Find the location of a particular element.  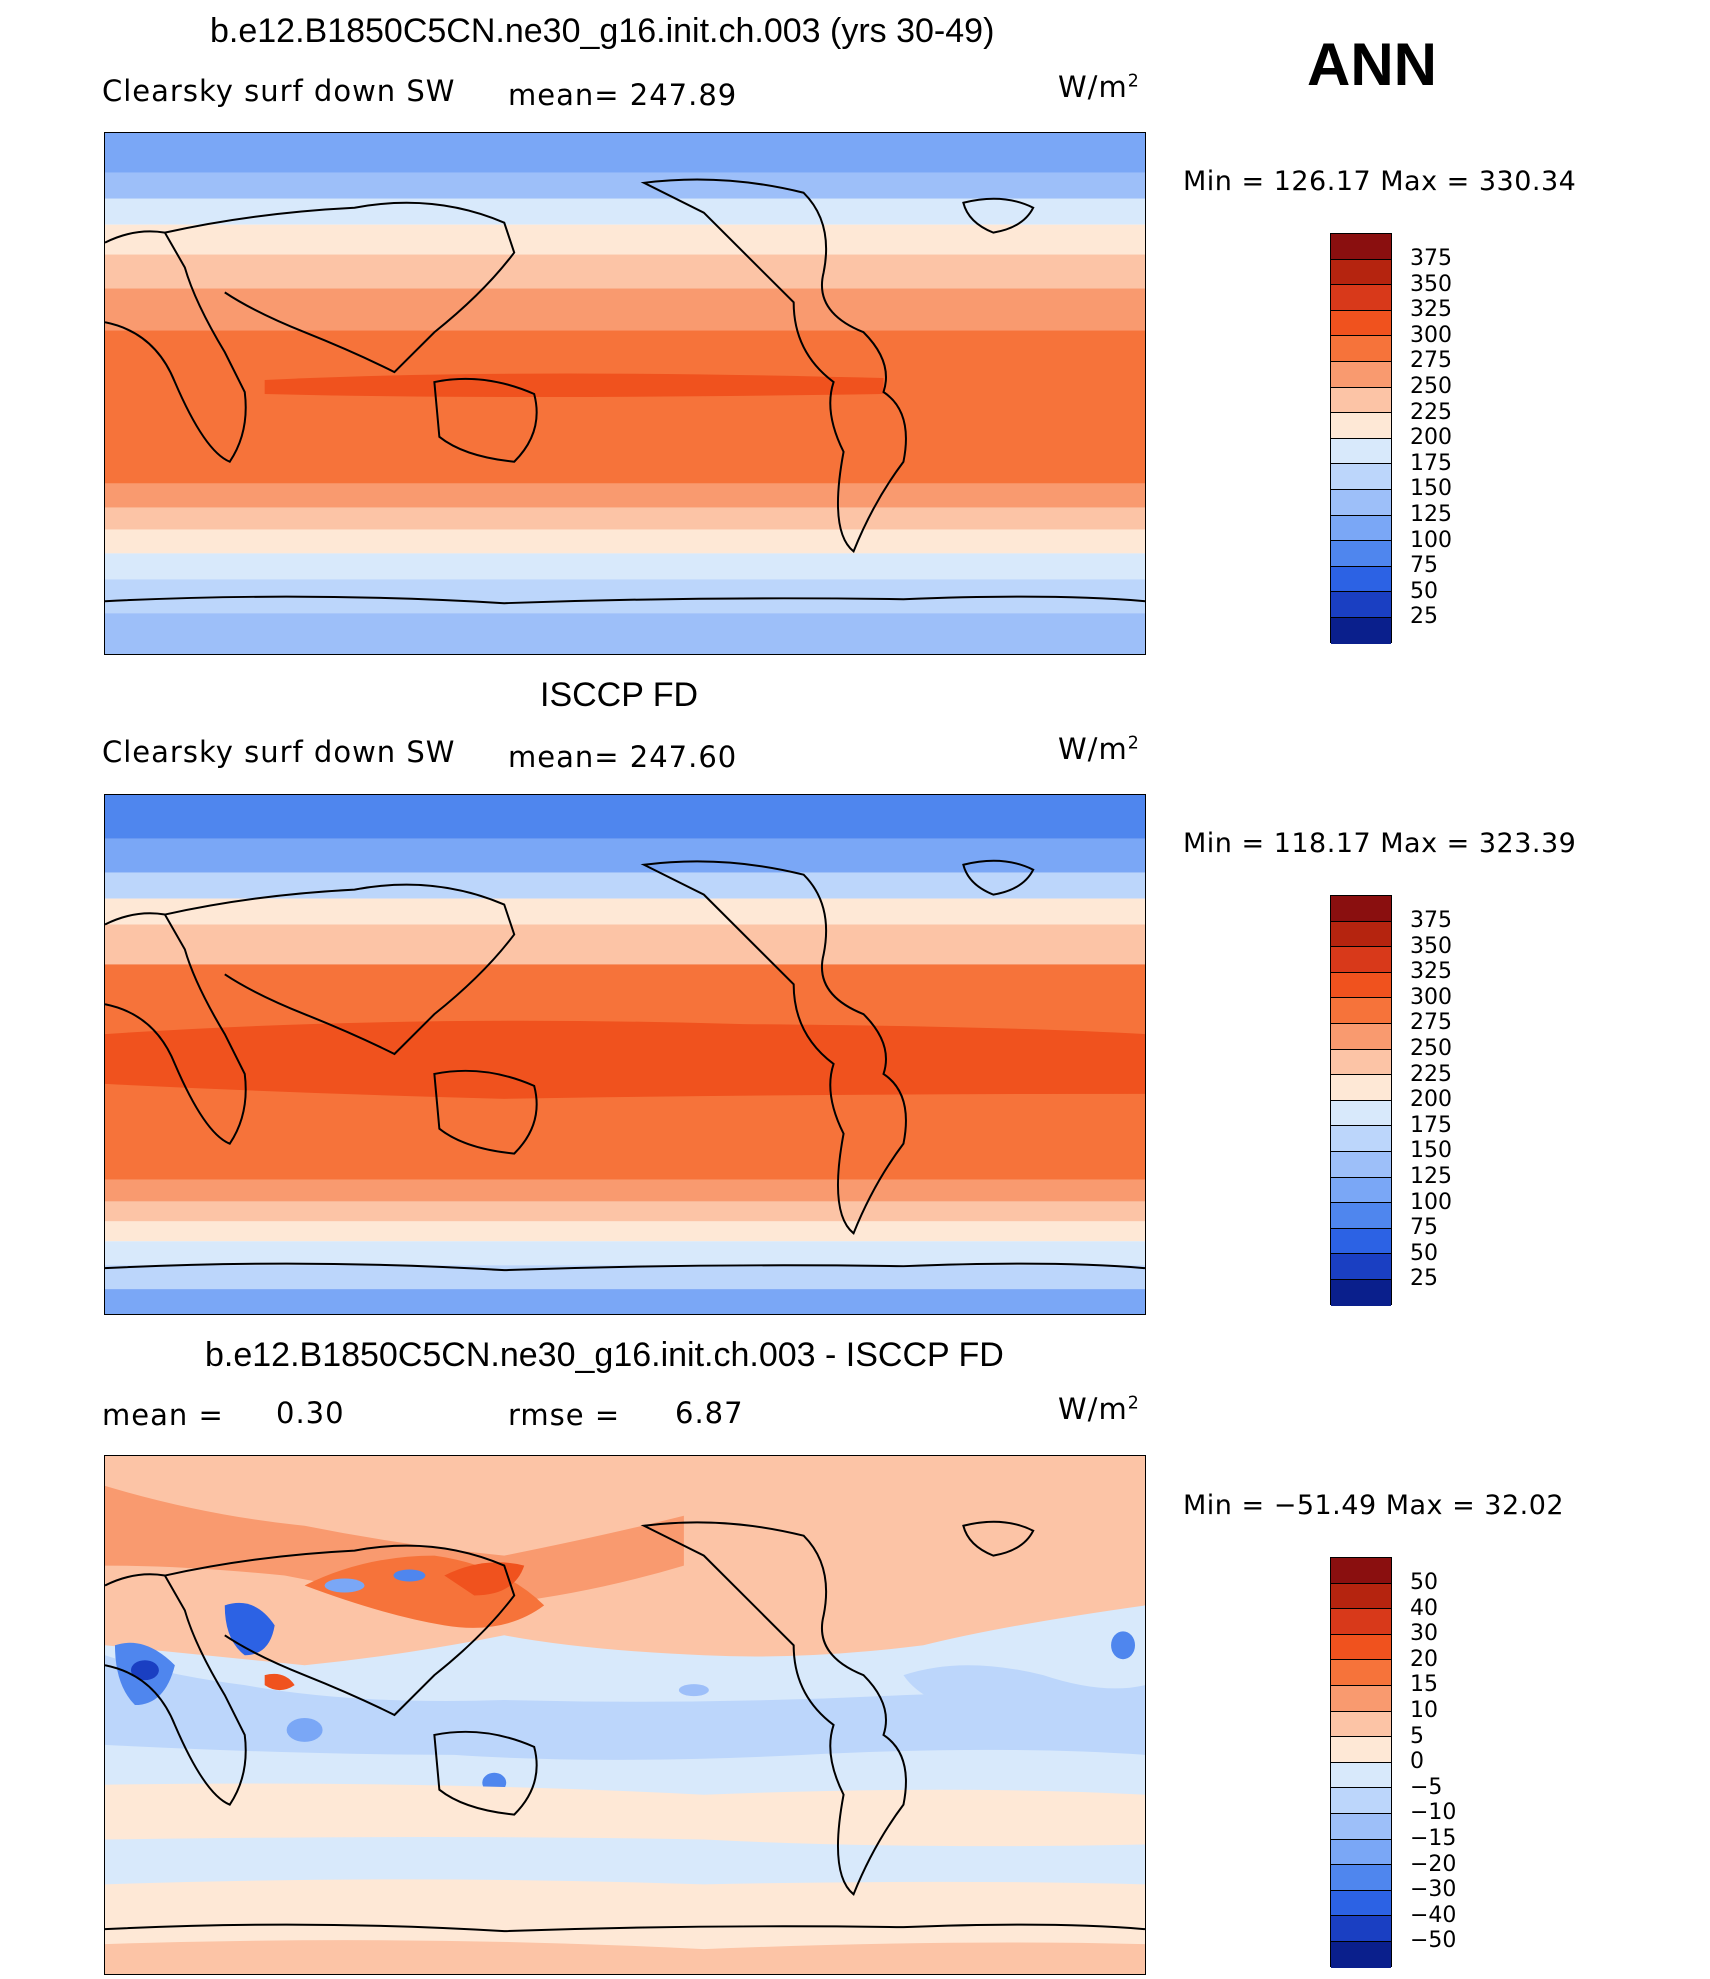

colorbar-tick: 300 is located at coordinates (1431, 997).